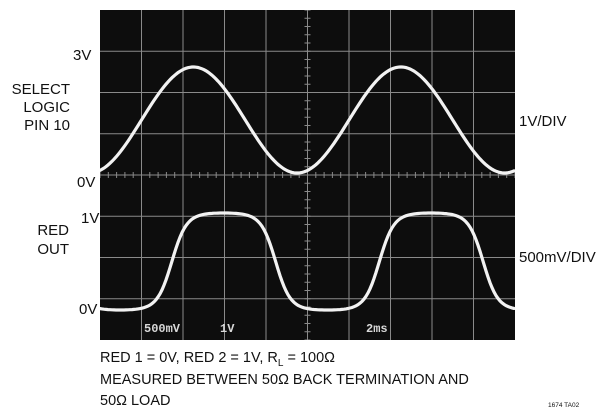 The image size is (613, 410). I want to click on ch1-scale-label: 1V/DIV, so click(543, 121).